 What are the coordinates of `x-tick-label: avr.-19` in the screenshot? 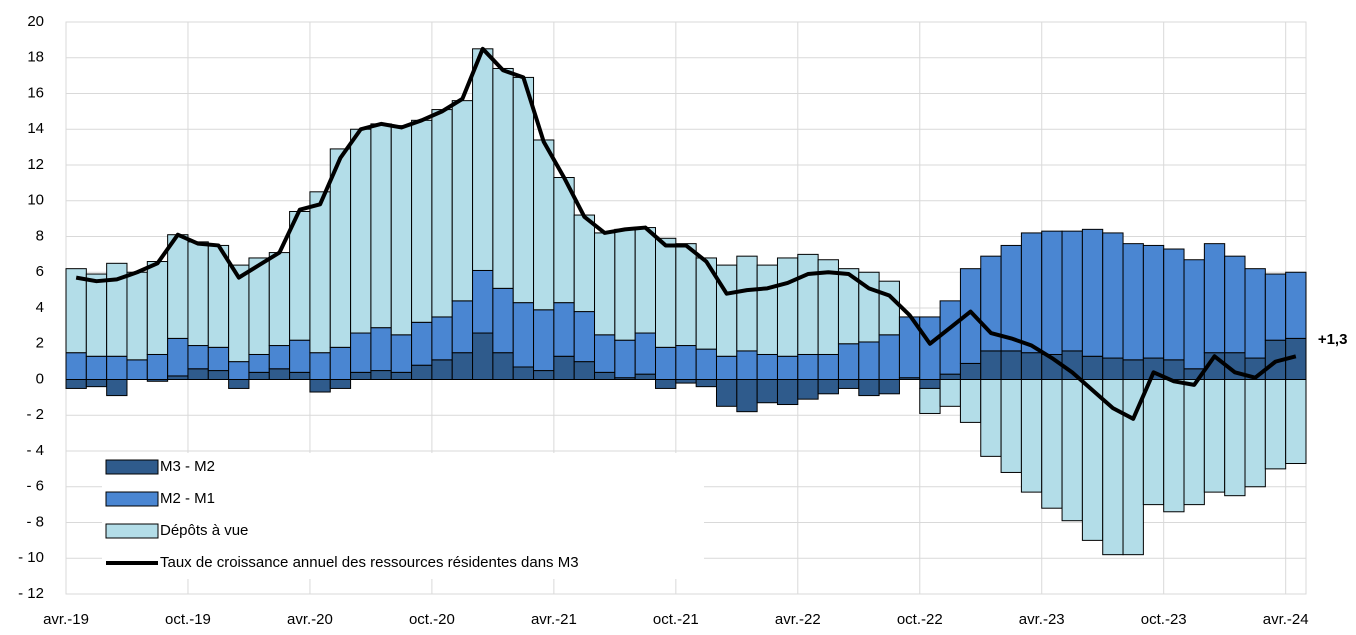 It's located at (66, 619).